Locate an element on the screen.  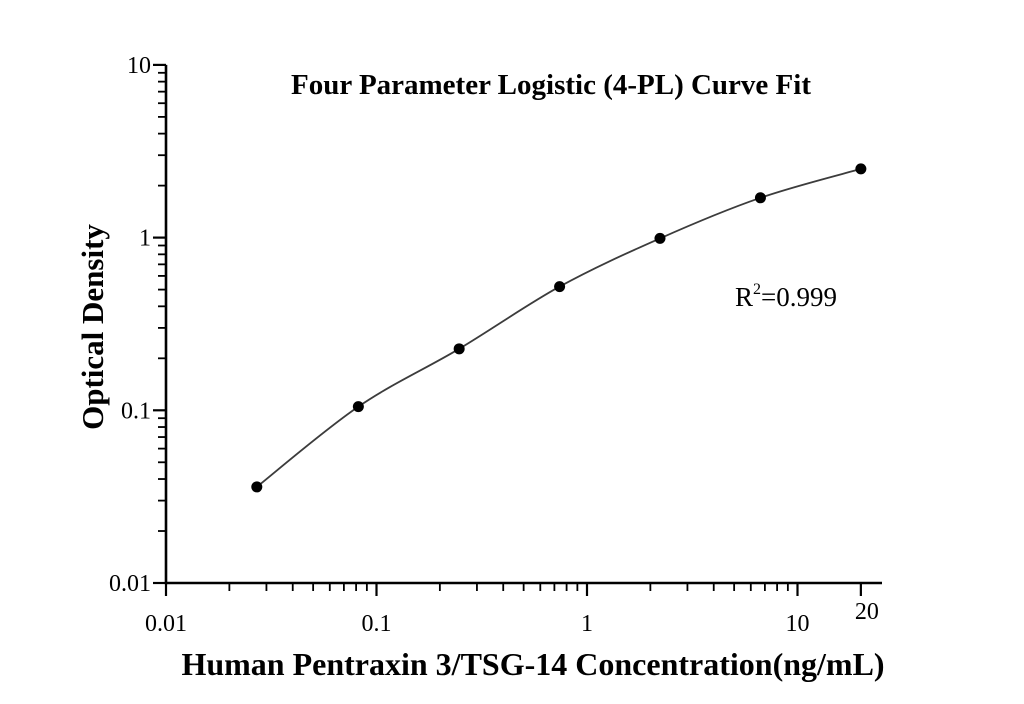
x-tick-label: 0.01 is located at coordinates (166, 624).